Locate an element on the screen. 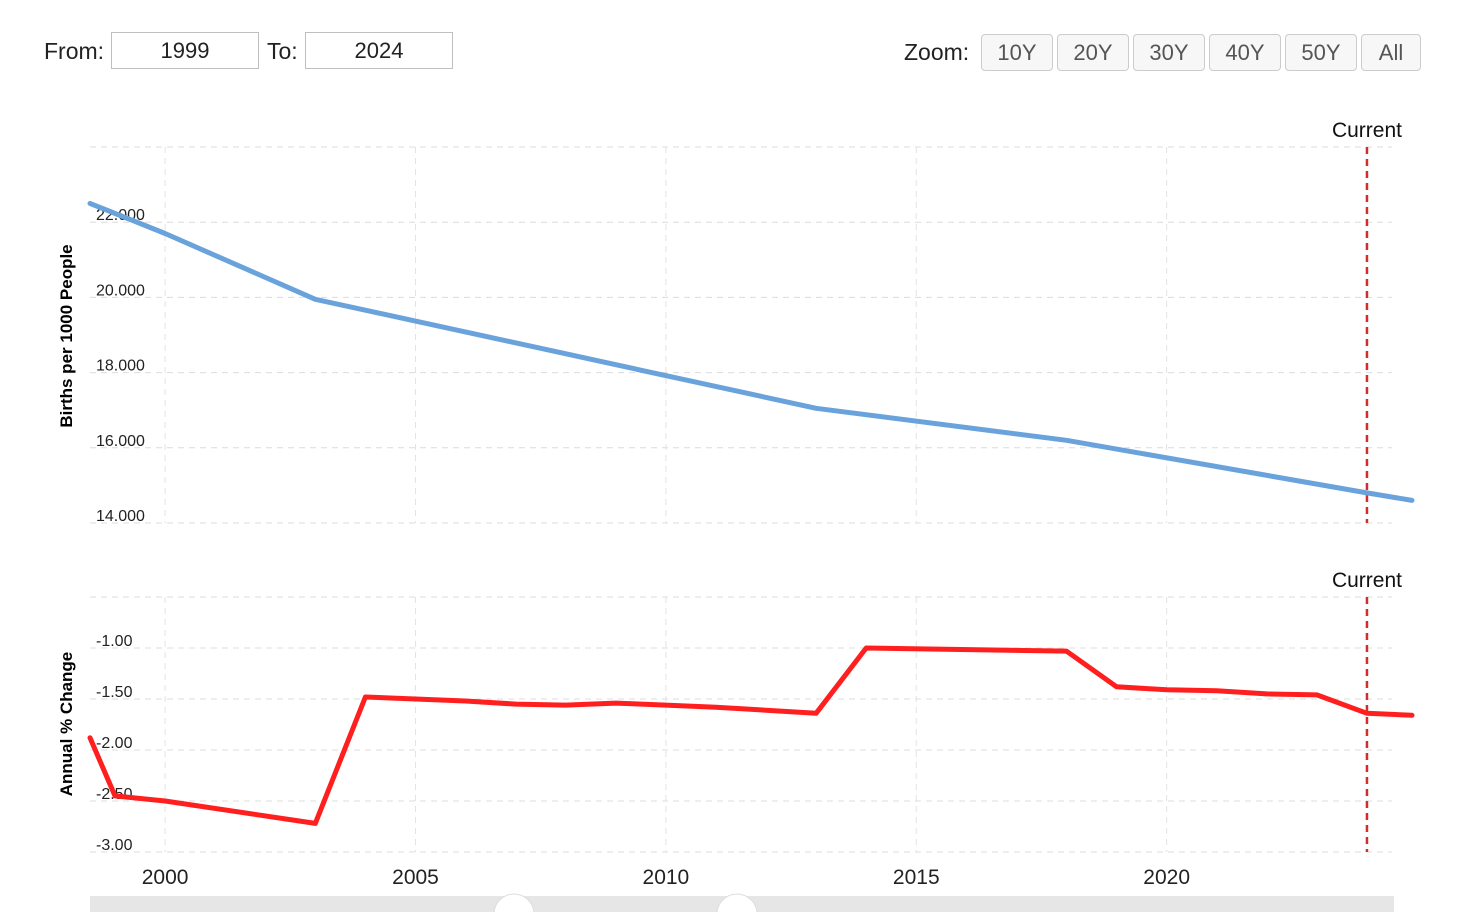 The width and height of the screenshot is (1459, 912). births-y-axis-label: Births per 1000 People is located at coordinates (66, 335).